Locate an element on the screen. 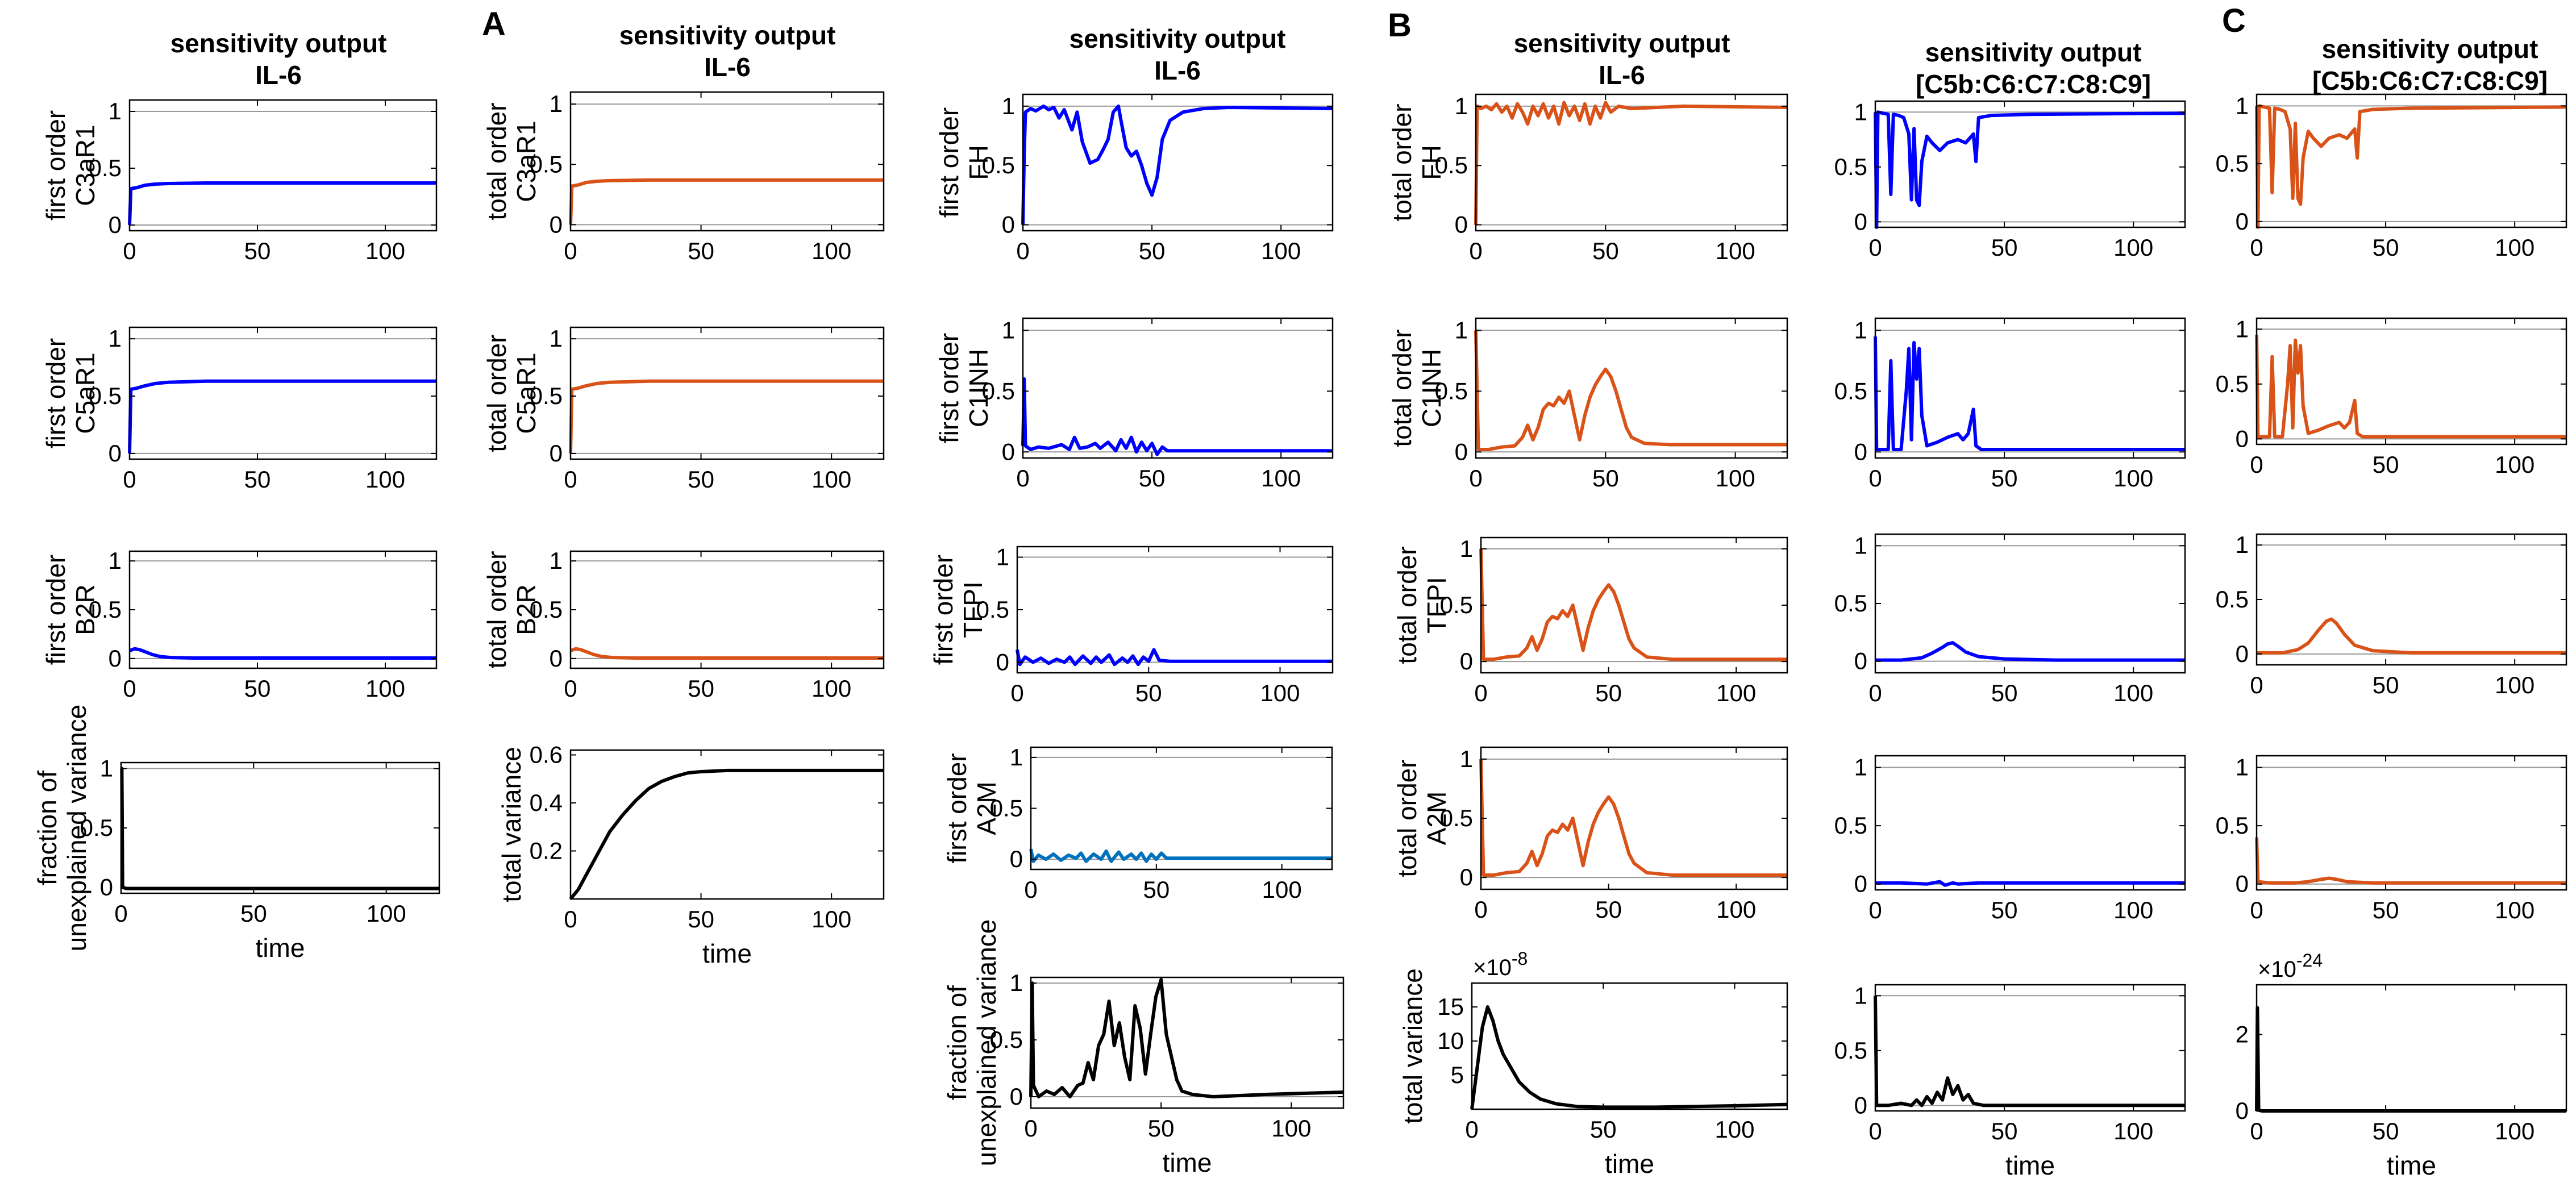 This screenshot has width=2576, height=1199. subplot-p6-5: 0 50 100 0 2 time ×10⁻²⁴ is located at coordinates (2401, 1065).